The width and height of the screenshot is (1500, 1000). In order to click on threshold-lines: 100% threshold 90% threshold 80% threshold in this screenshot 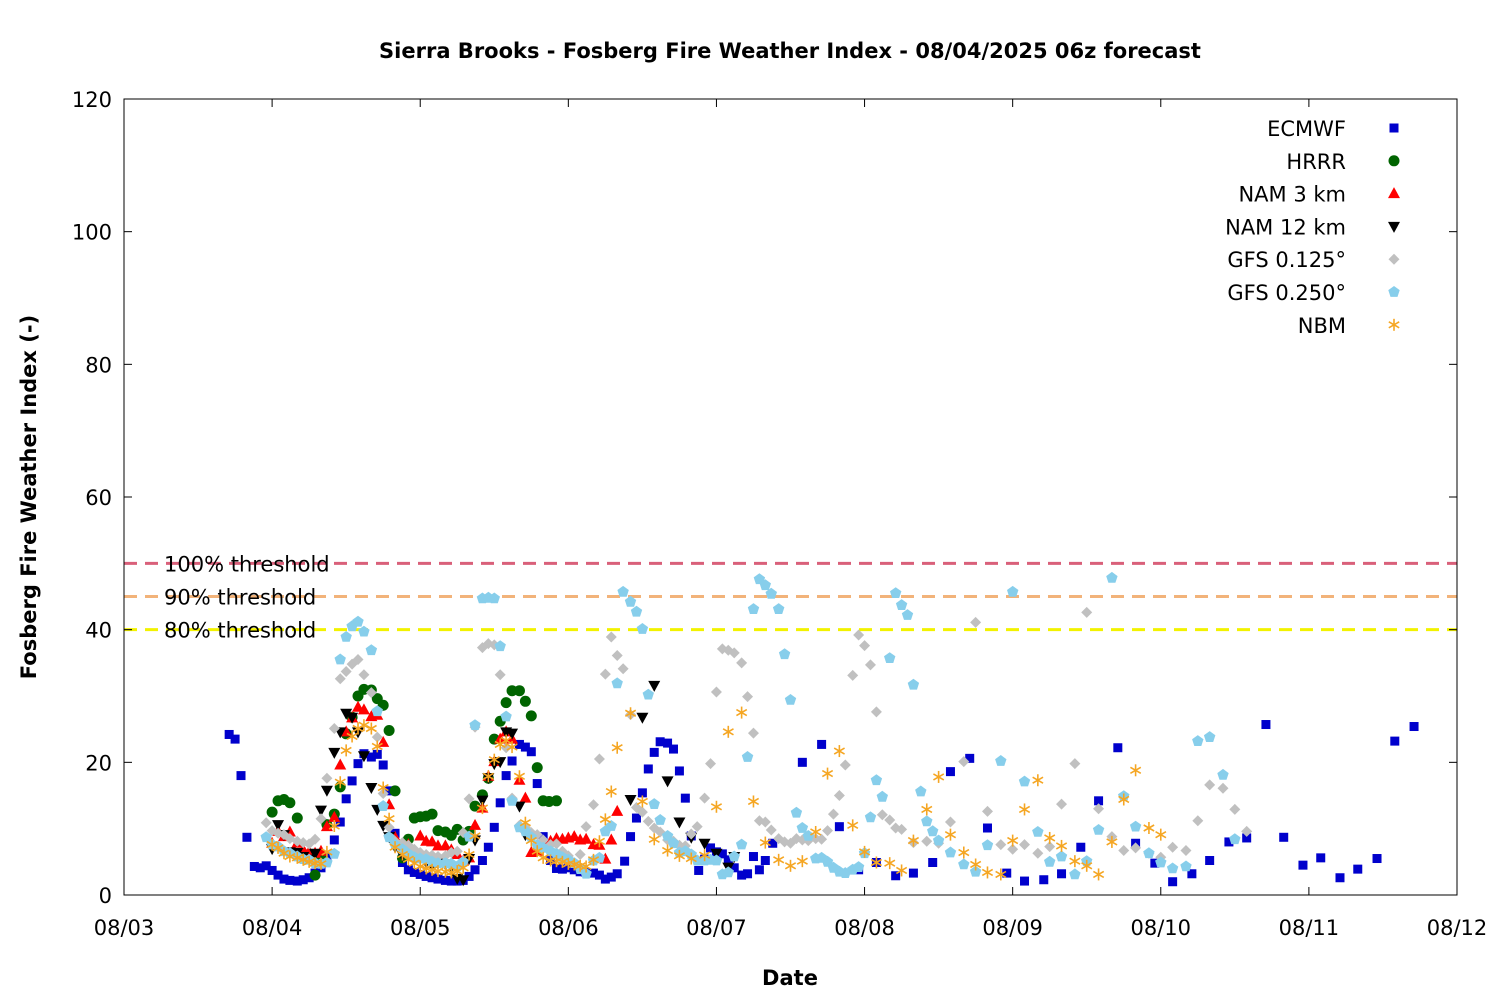, I will do `click(790, 597)`.